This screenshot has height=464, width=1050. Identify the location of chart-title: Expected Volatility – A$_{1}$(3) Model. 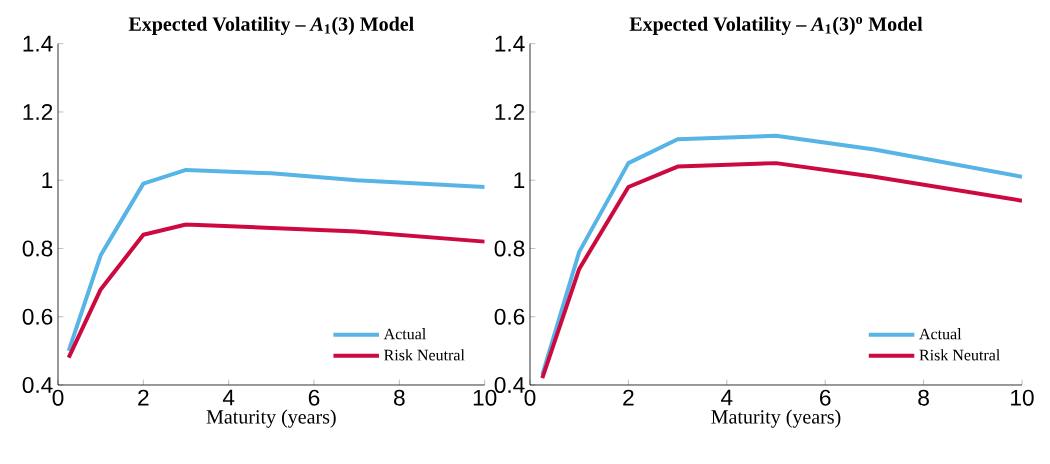
(271, 25).